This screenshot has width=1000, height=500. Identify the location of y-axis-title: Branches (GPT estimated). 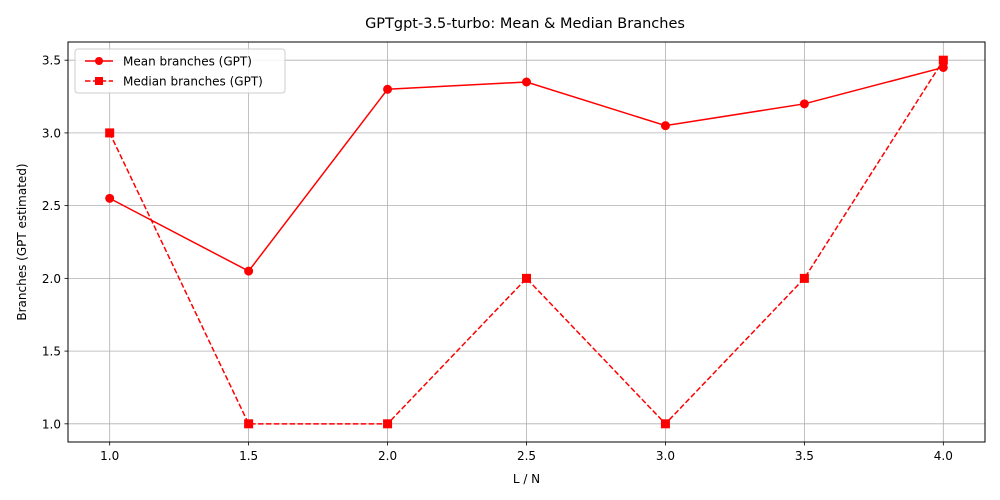
(22, 241).